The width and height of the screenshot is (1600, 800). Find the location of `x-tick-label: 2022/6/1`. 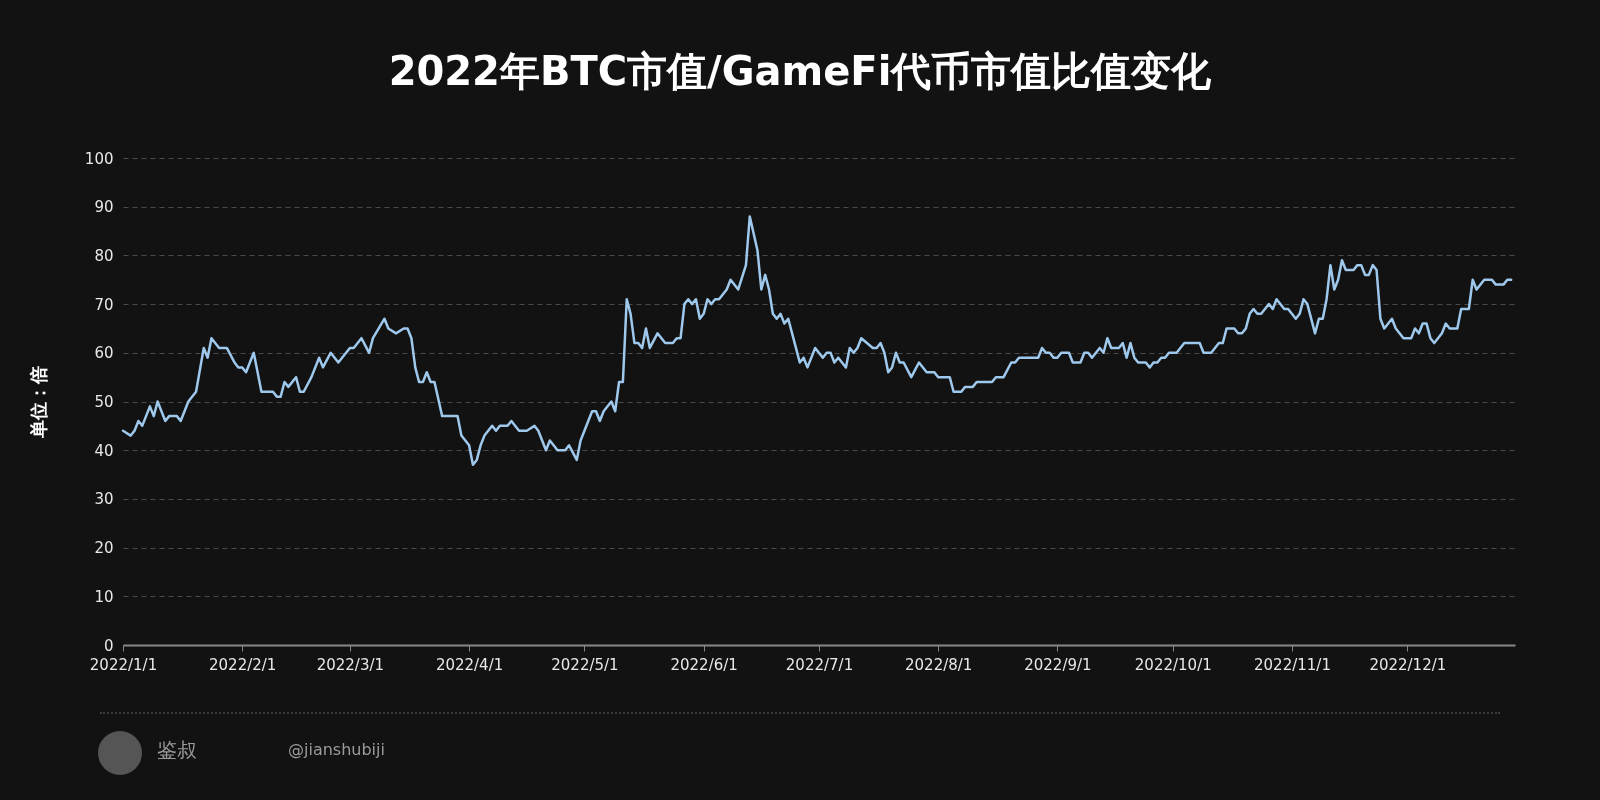

x-tick-label: 2022/6/1 is located at coordinates (704, 664).